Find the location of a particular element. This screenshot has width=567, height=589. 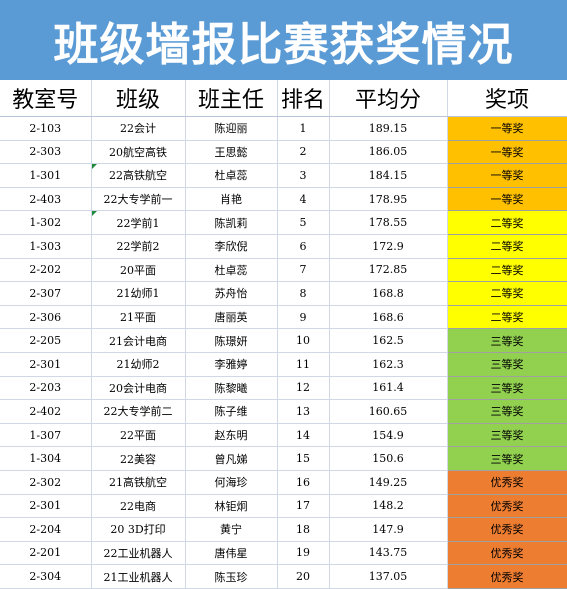

cell-teacher: 陈子维 is located at coordinates (231, 411).